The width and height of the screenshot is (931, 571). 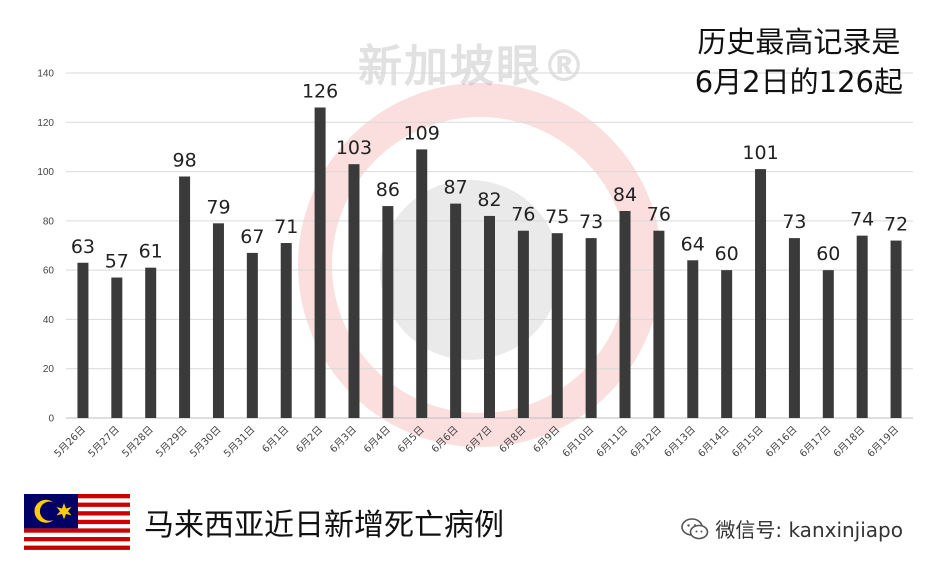 What do you see at coordinates (77, 524) in the screenshot?
I see `malaysia-flag-icon` at bounding box center [77, 524].